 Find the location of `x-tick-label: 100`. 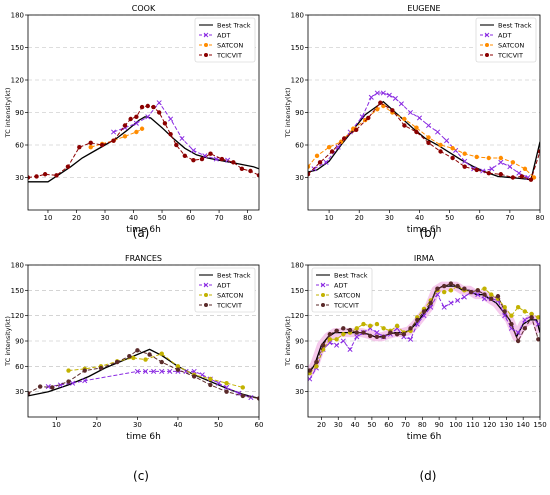

x-tick-label: 100 is located at coordinates (455, 425).